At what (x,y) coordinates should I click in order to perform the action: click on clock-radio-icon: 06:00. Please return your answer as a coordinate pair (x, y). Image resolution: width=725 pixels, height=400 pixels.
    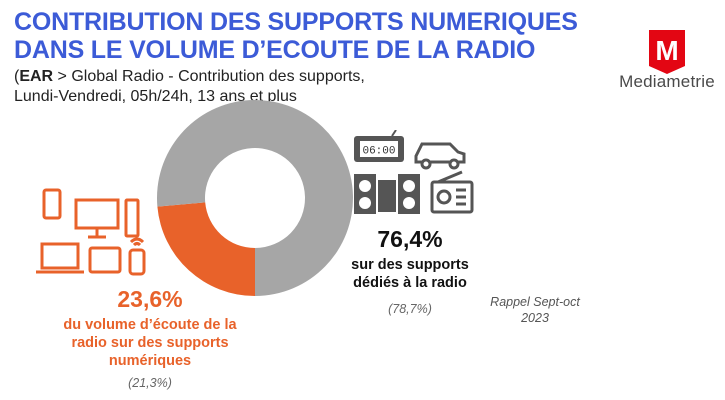
    Looking at the image, I should click on (379, 146).